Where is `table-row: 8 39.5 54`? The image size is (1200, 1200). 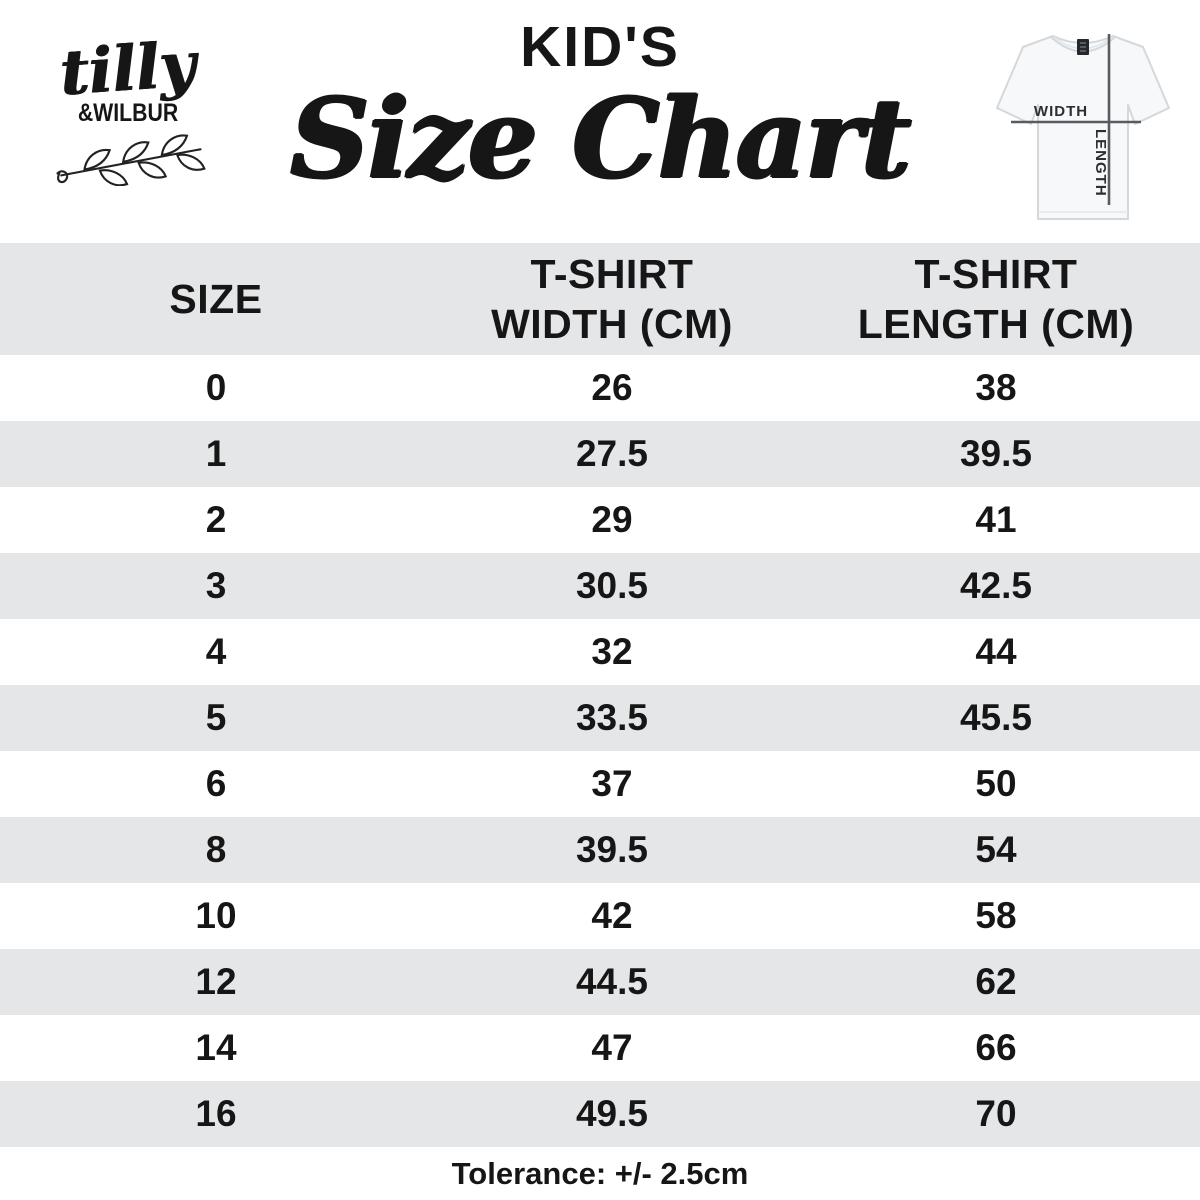
table-row: 8 39.5 54 is located at coordinates (600, 850).